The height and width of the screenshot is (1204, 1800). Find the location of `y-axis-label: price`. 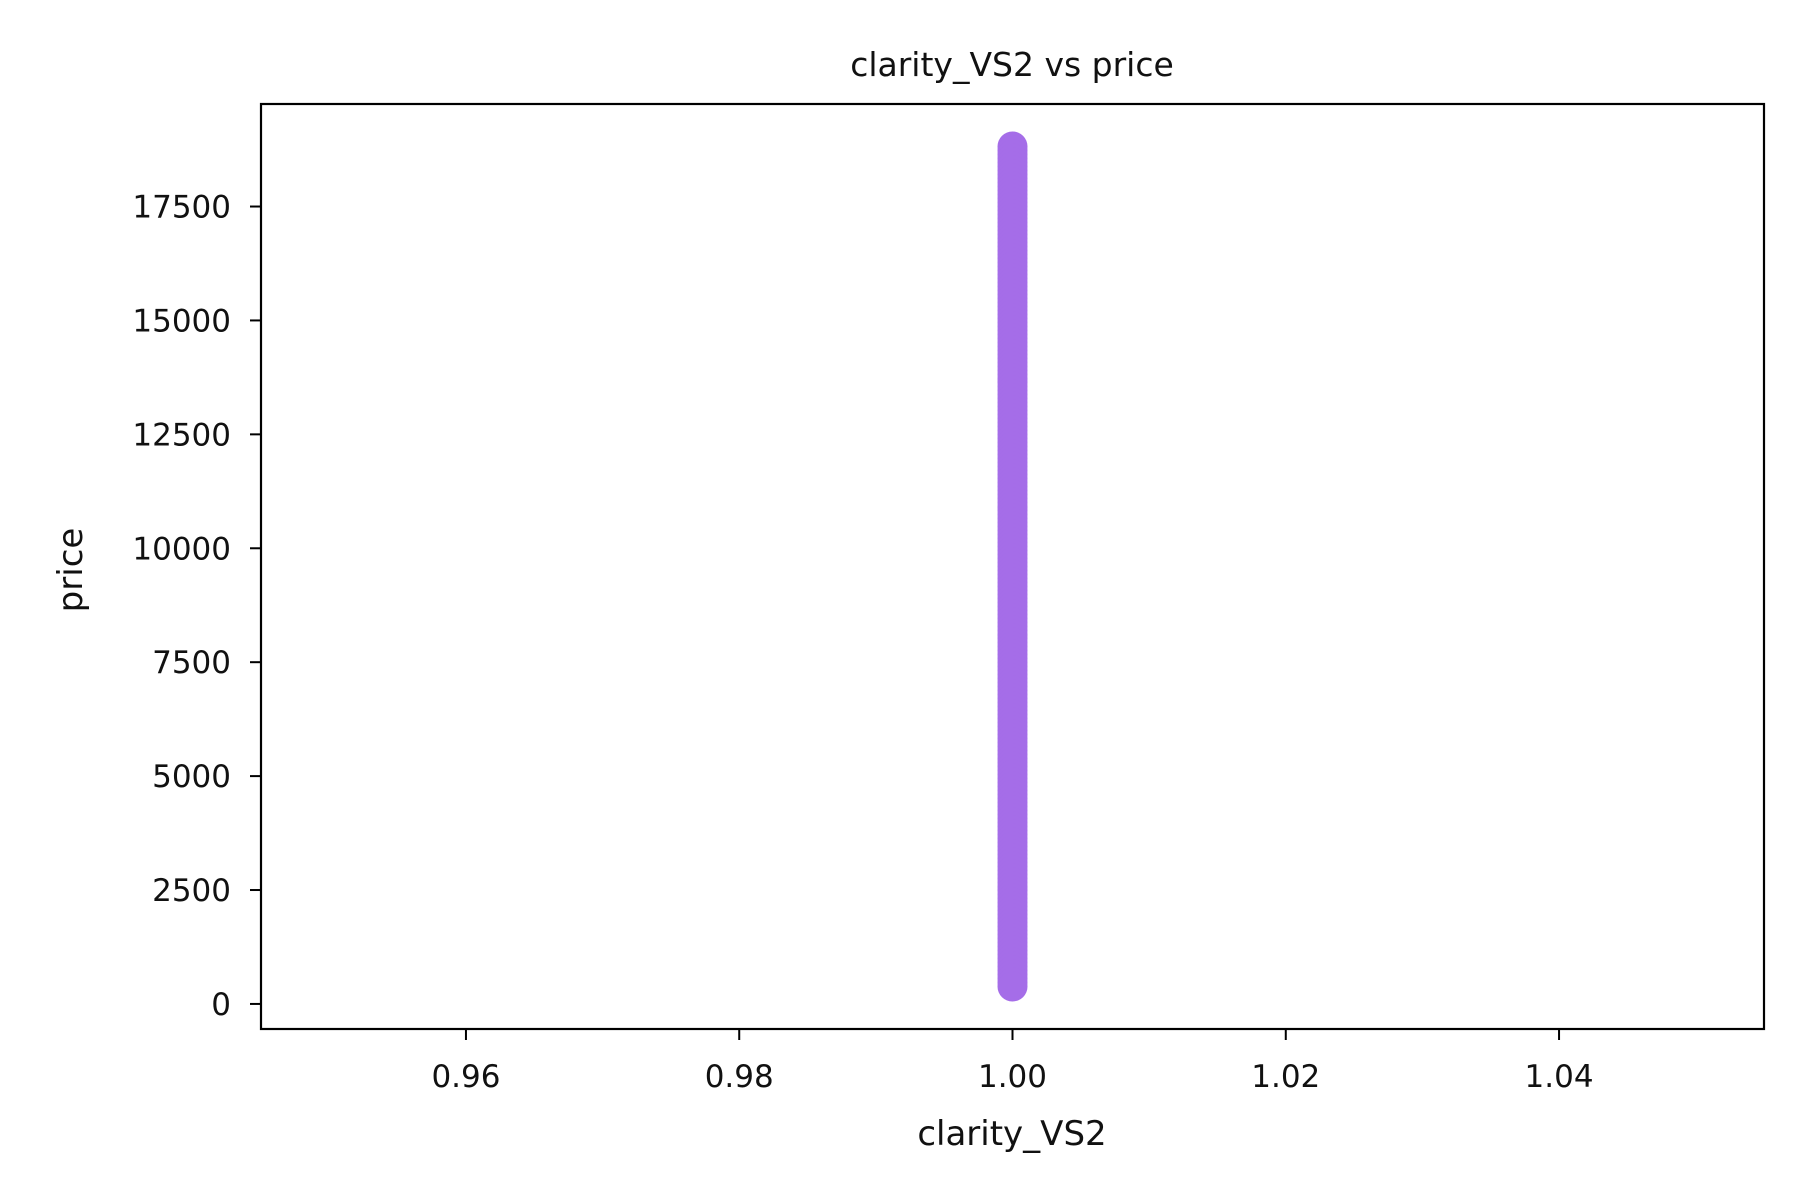

y-axis-label: price is located at coordinates (71, 570).